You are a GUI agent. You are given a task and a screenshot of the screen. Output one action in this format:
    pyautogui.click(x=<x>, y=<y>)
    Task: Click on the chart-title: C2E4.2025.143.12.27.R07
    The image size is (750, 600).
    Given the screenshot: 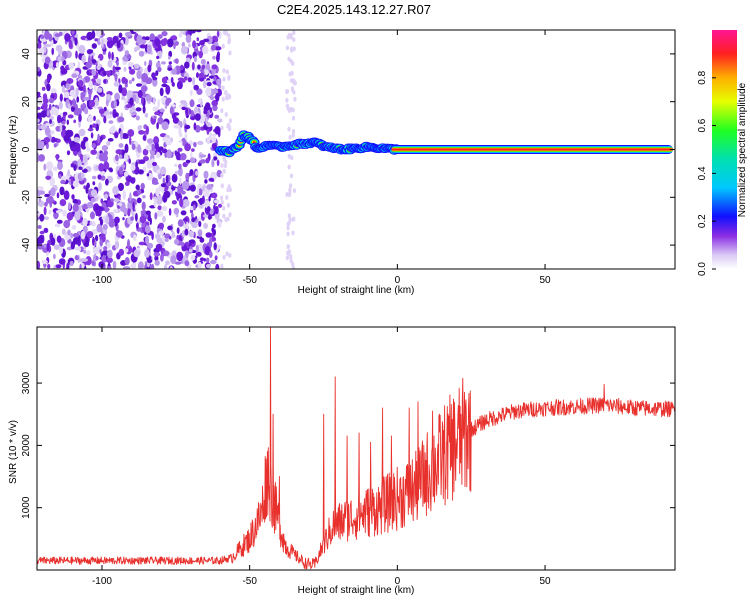 What is the action you would take?
    pyautogui.click(x=354, y=9)
    